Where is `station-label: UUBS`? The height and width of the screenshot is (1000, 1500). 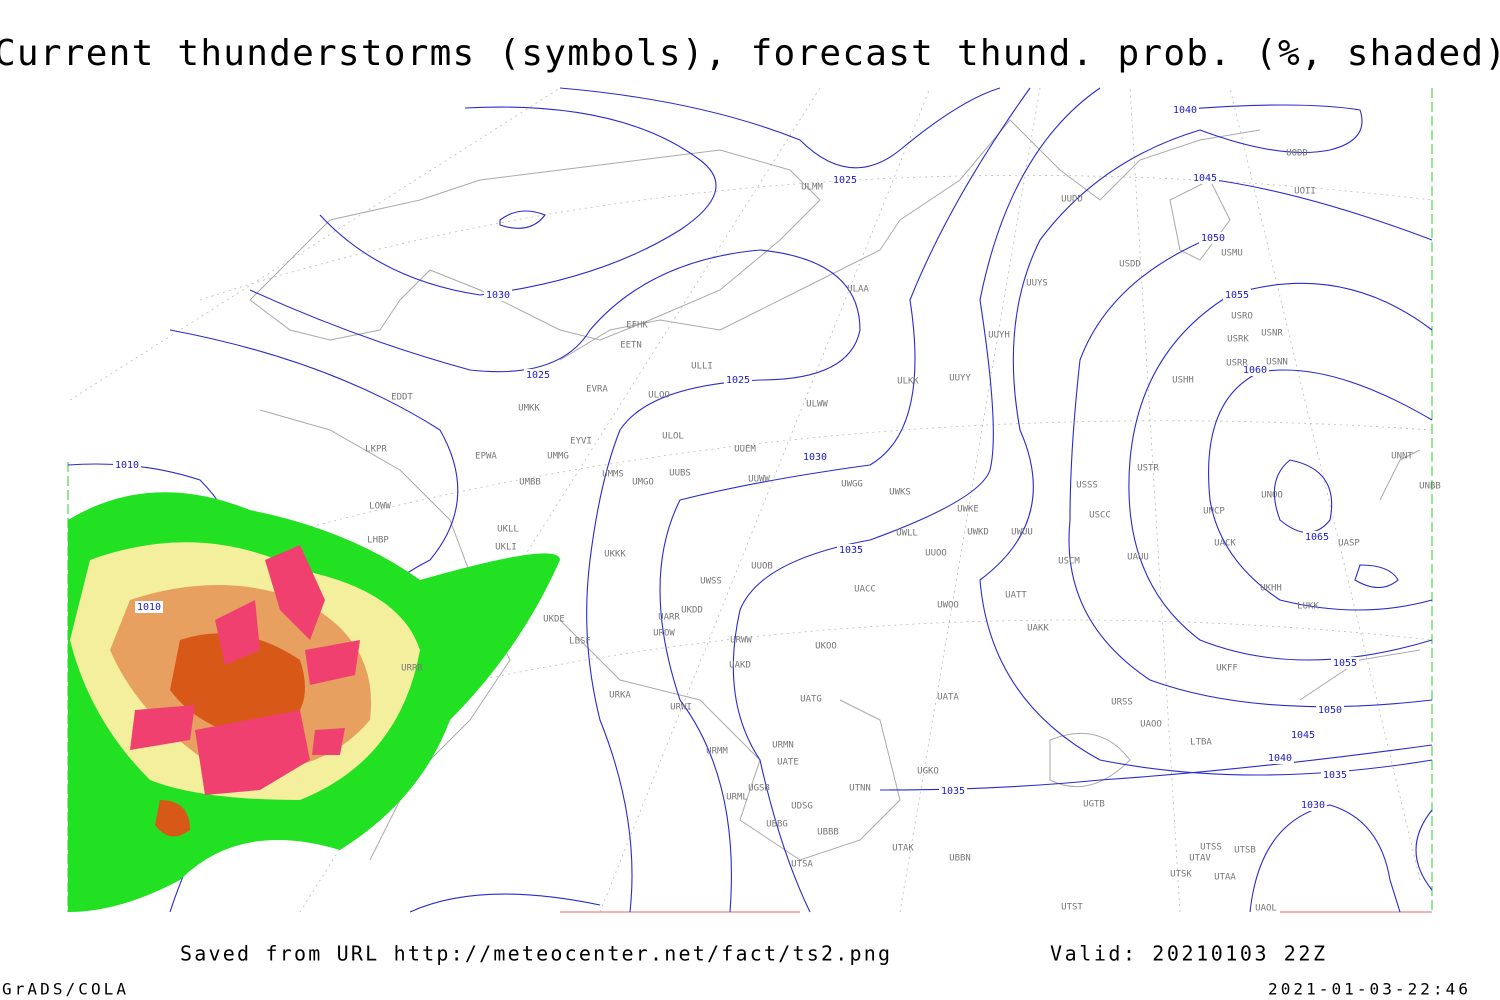
station-label: UUBS is located at coordinates (680, 474).